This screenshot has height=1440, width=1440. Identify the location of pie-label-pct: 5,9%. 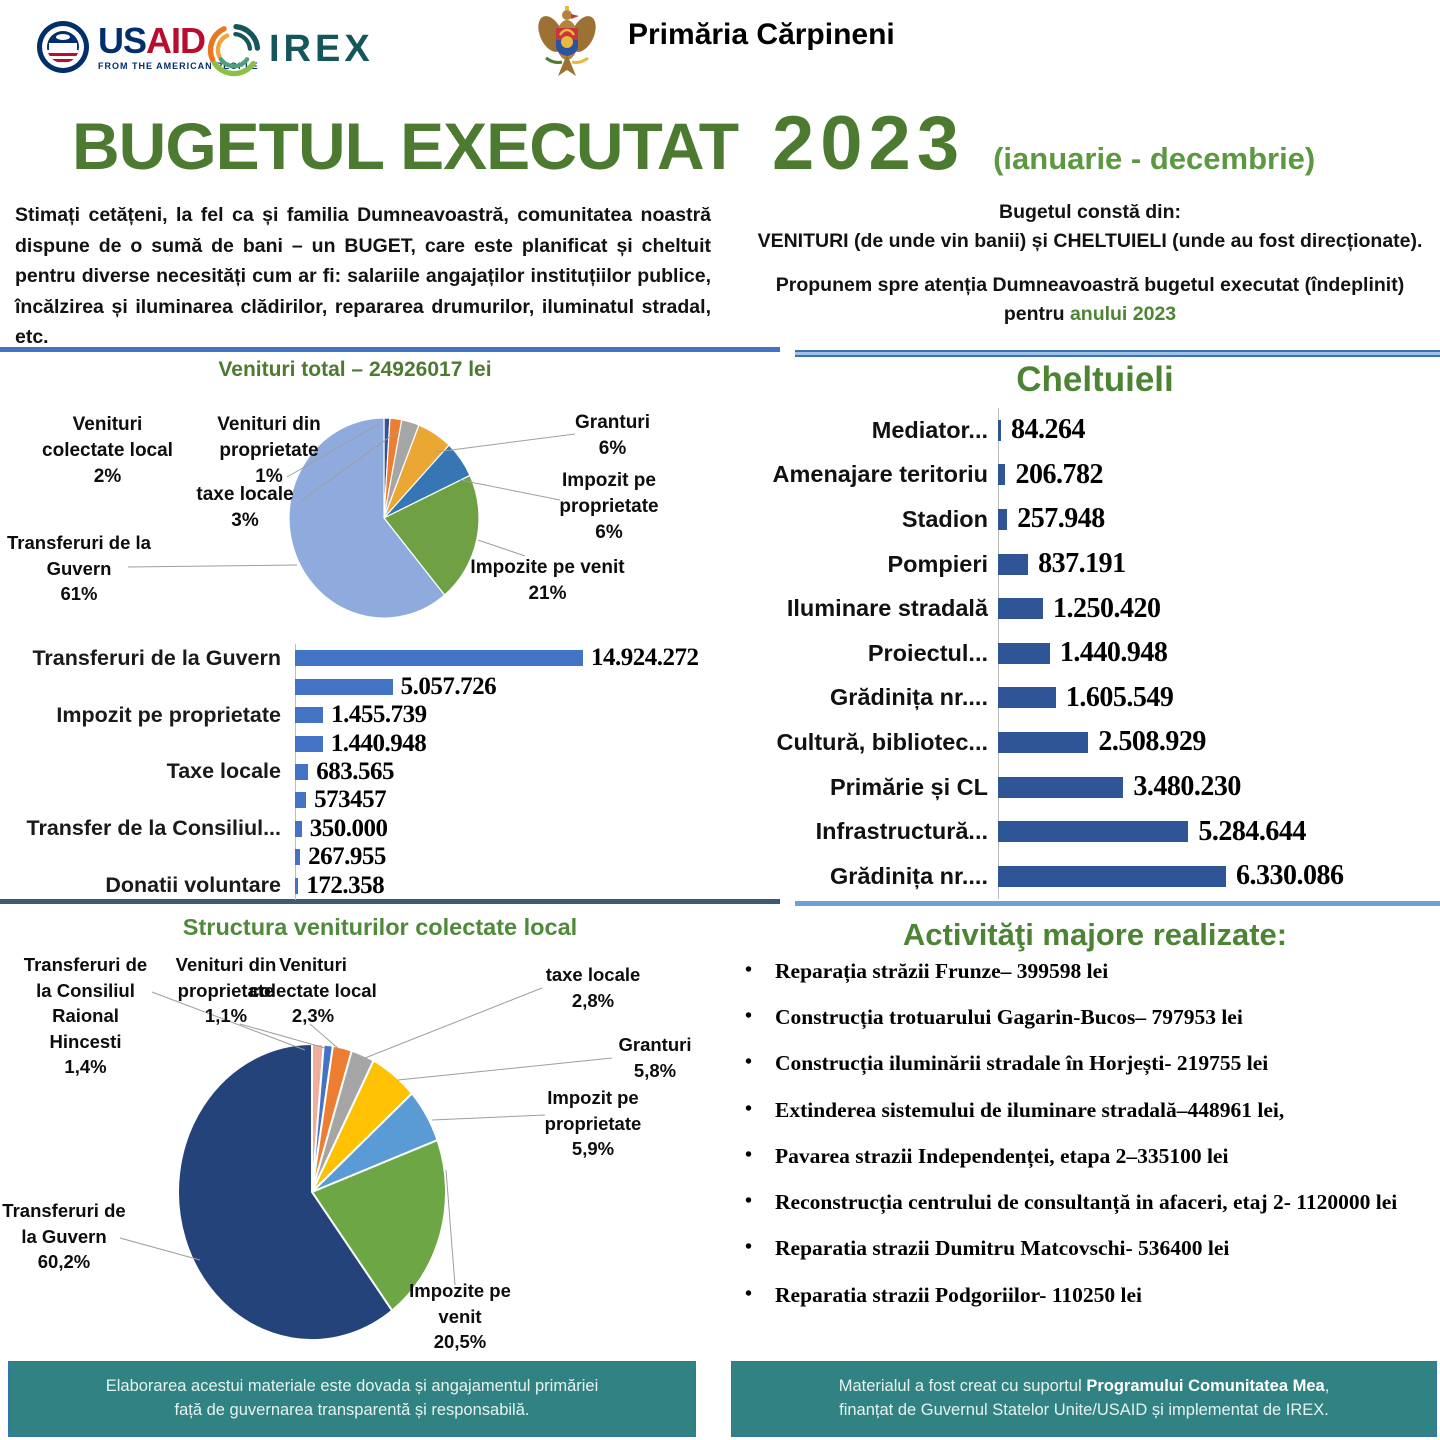
(593, 1149).